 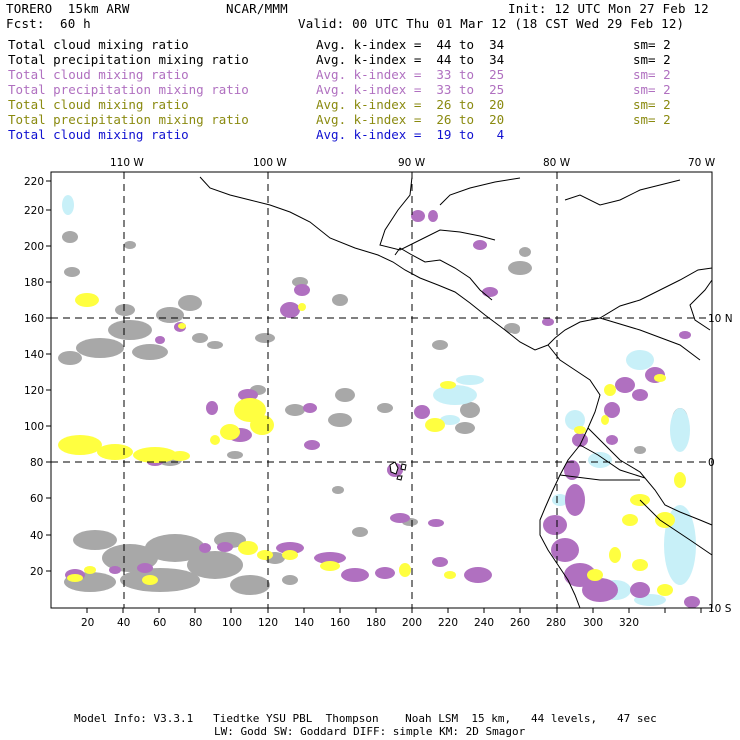 What do you see at coordinates (127, 163) in the screenshot?
I see `lon-label: 110 W` at bounding box center [127, 163].